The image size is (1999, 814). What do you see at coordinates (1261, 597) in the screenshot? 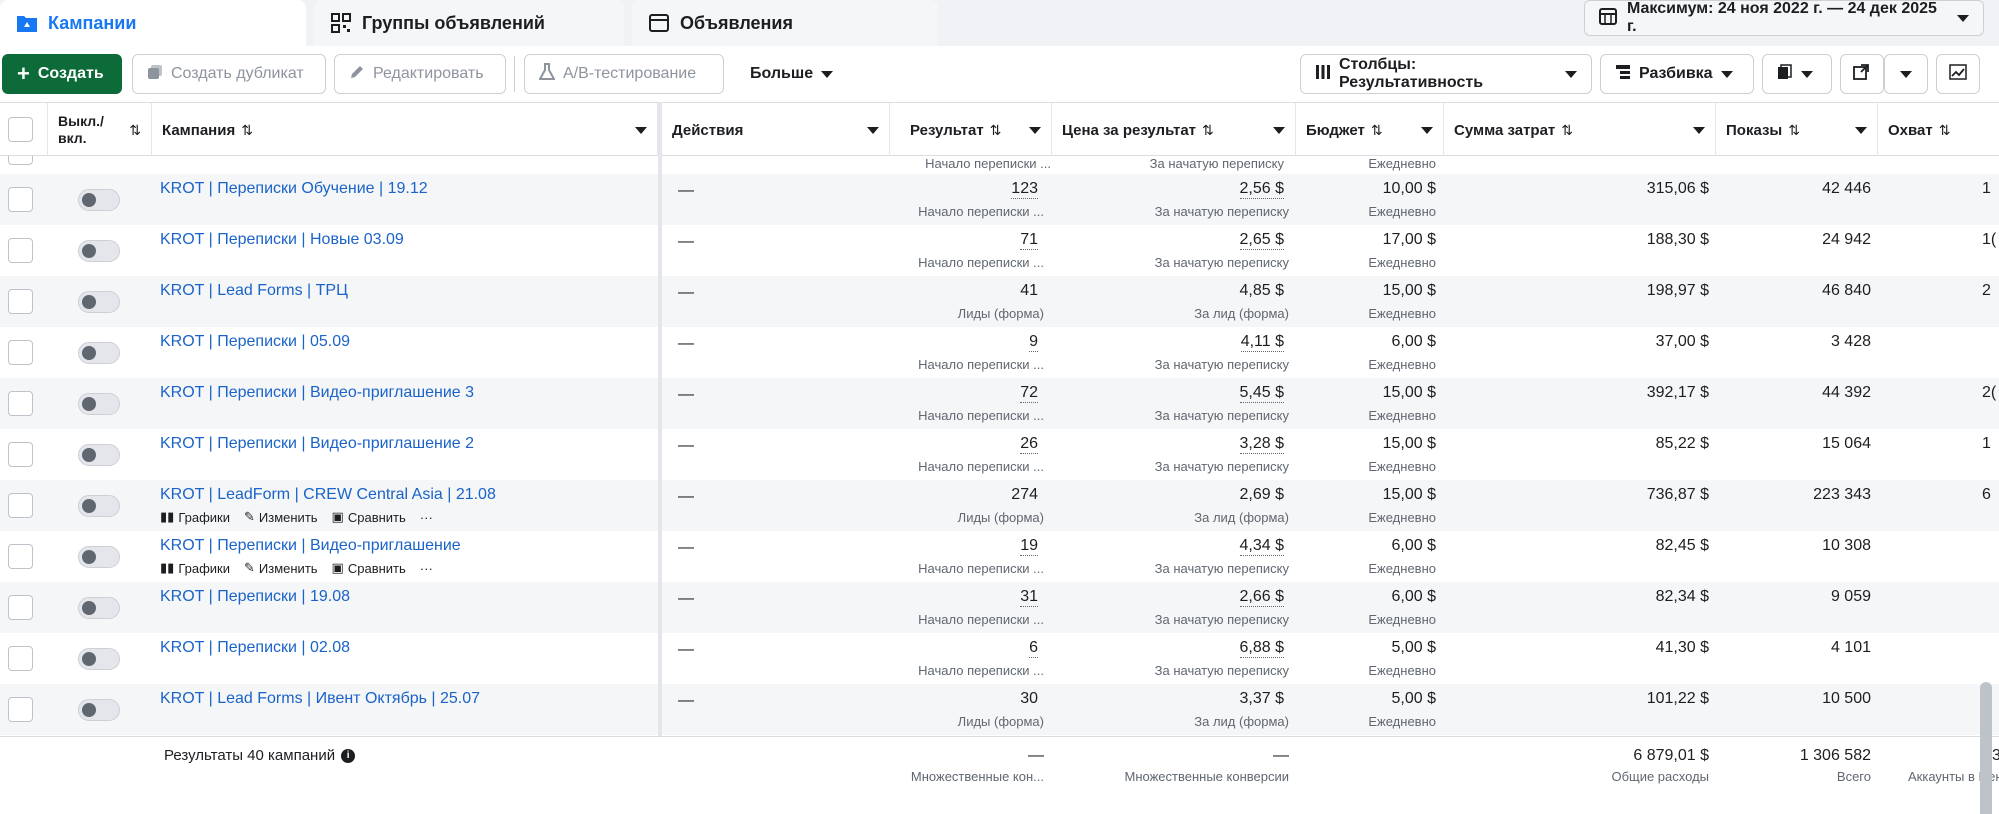
I see `cost-value: 2,66 $` at bounding box center [1261, 597].